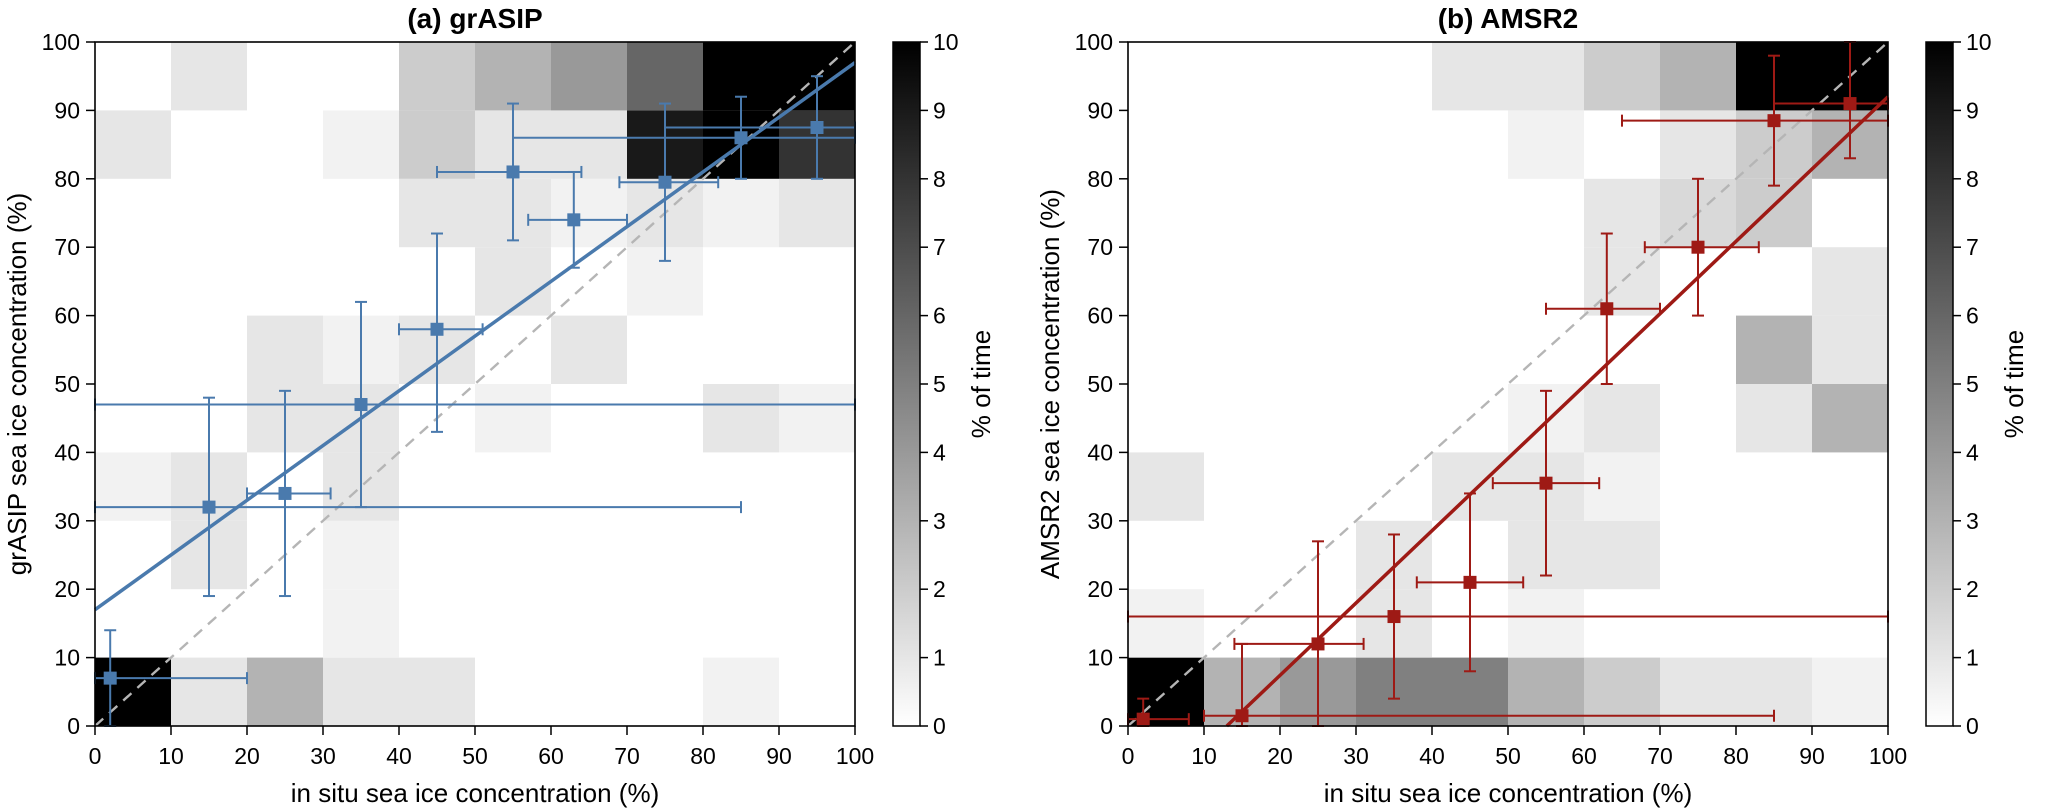 This screenshot has width=2067, height=811. Describe the element at coordinates (1979, 42) in the screenshot. I see `colorbar-tick-label: 10` at that location.